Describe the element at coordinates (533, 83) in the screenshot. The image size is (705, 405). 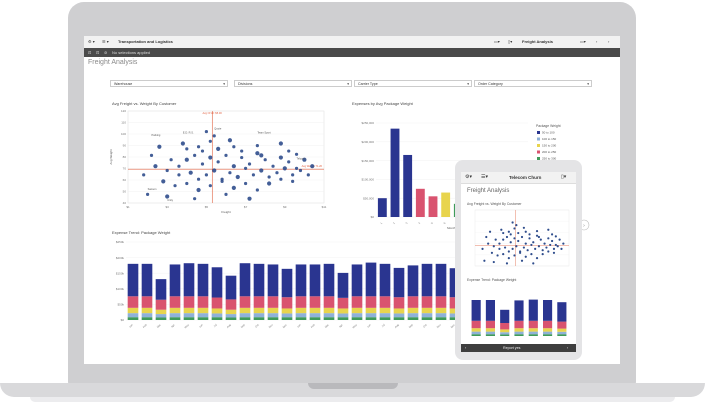
I see `filter-order-category: Order Category ▾` at that location.